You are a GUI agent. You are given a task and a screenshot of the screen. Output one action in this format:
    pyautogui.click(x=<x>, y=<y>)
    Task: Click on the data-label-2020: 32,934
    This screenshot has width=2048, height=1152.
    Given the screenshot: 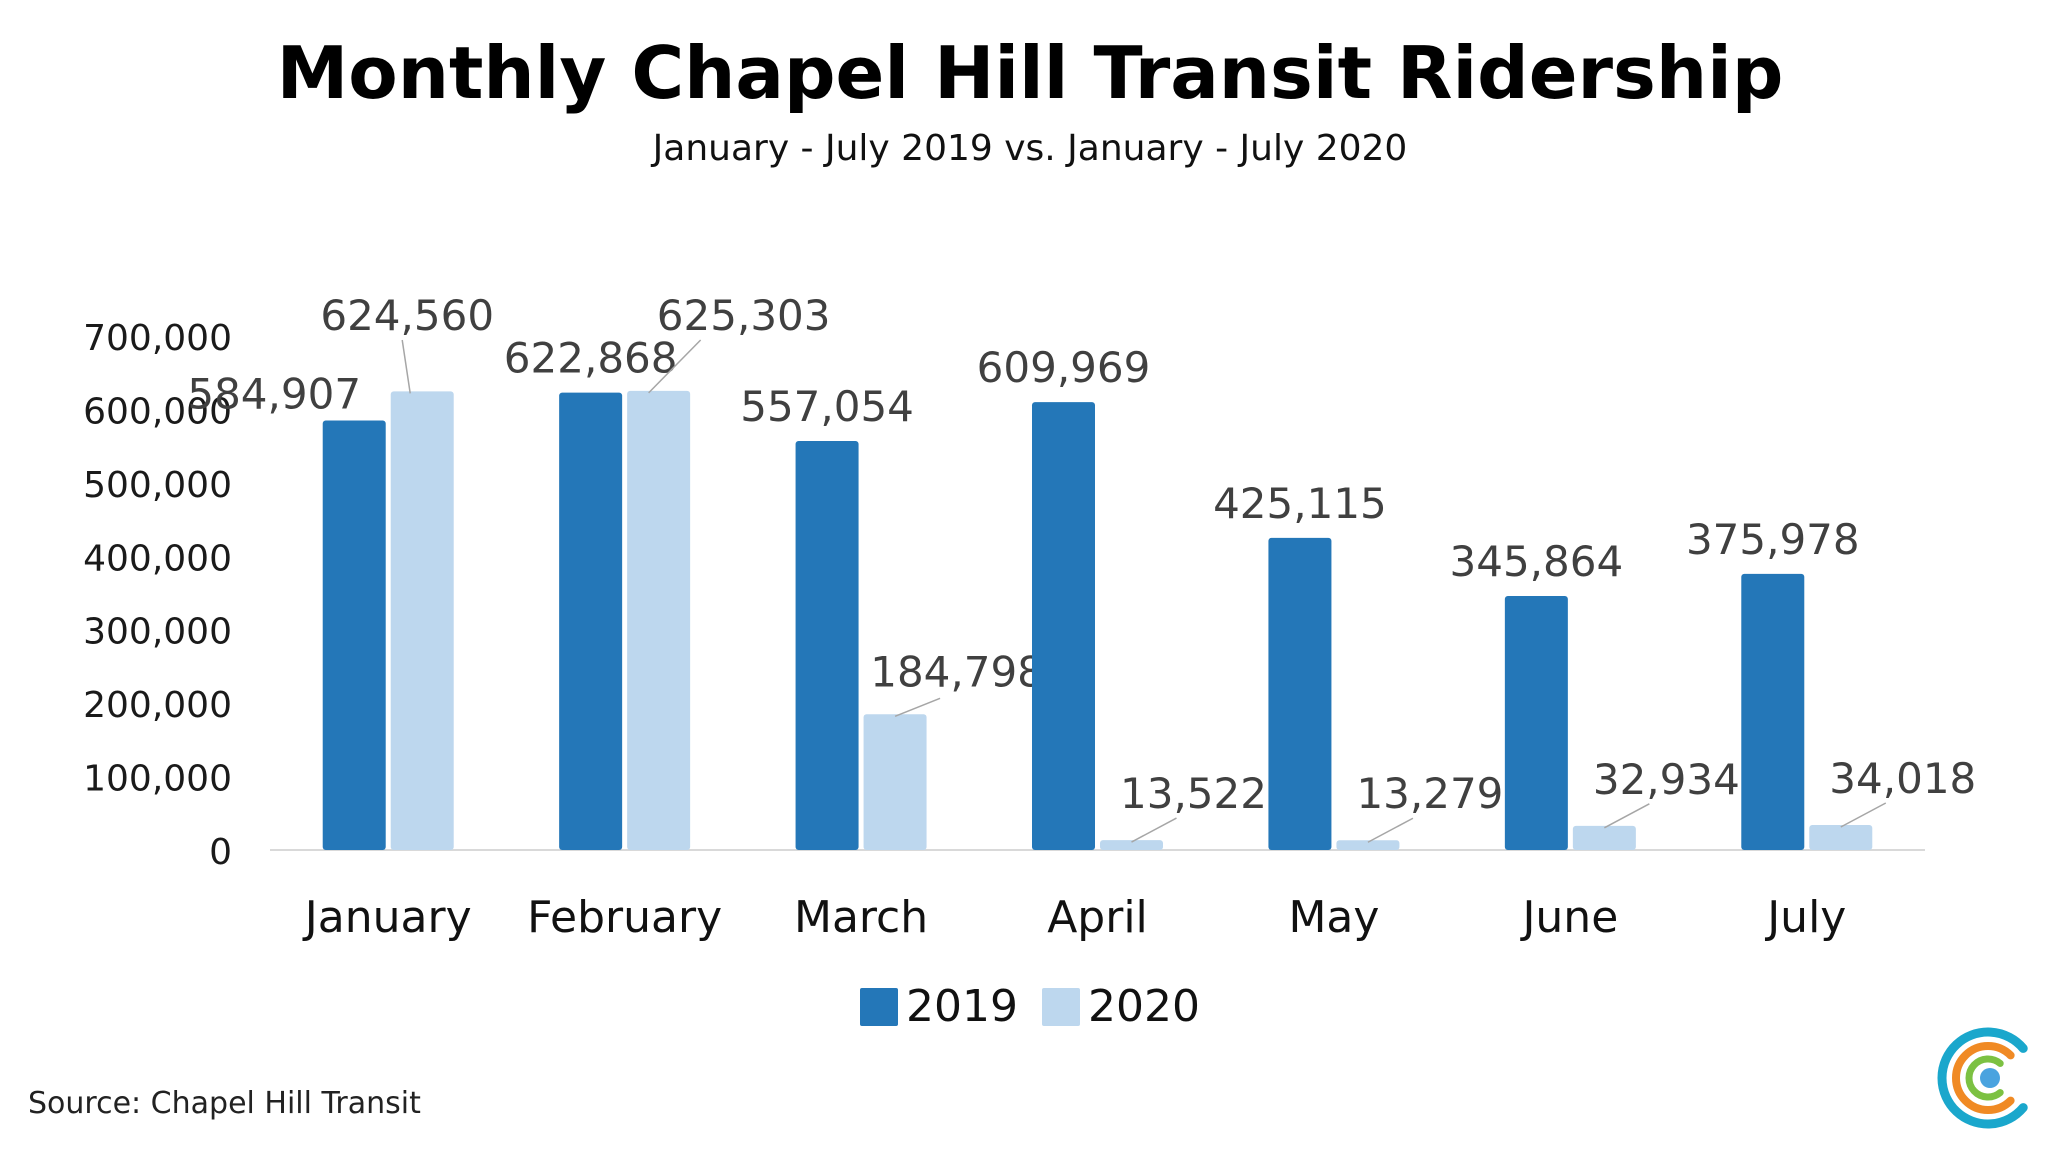 What is the action you would take?
    pyautogui.click(x=1666, y=779)
    